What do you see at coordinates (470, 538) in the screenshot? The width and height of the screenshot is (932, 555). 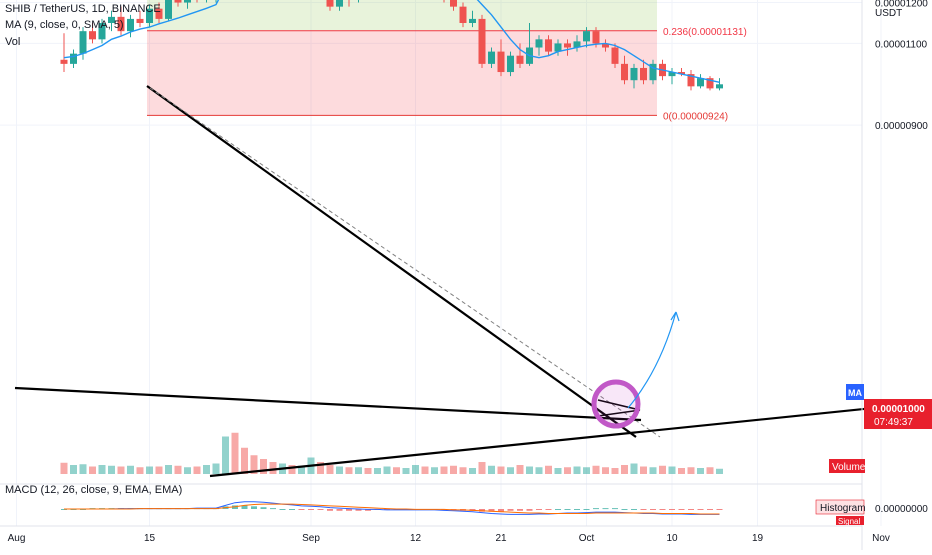 I see `time-axis: Aug15Sep1221Oct1019Nov14` at bounding box center [470, 538].